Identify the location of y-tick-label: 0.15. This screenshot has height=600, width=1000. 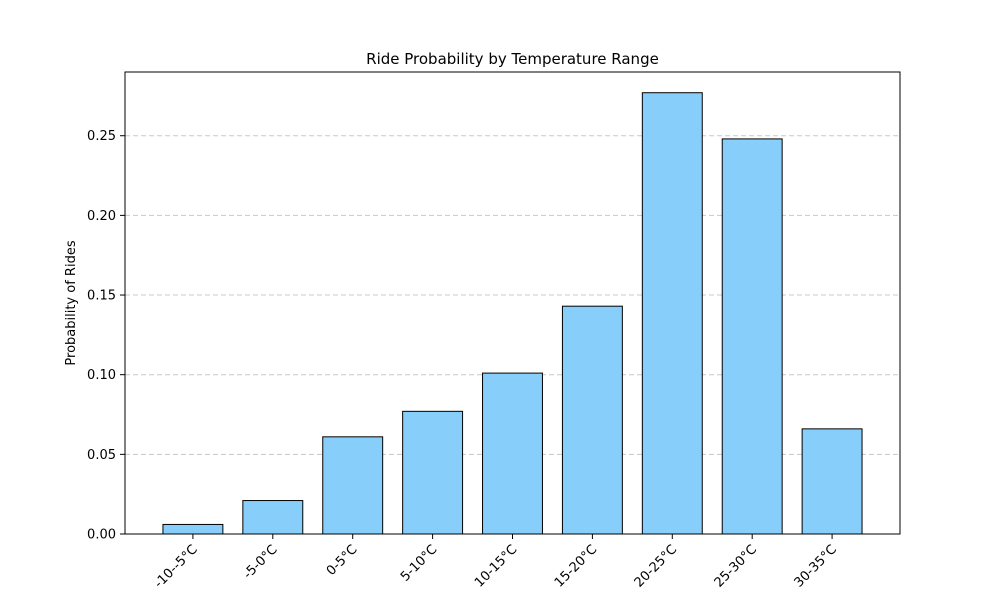
(101, 296).